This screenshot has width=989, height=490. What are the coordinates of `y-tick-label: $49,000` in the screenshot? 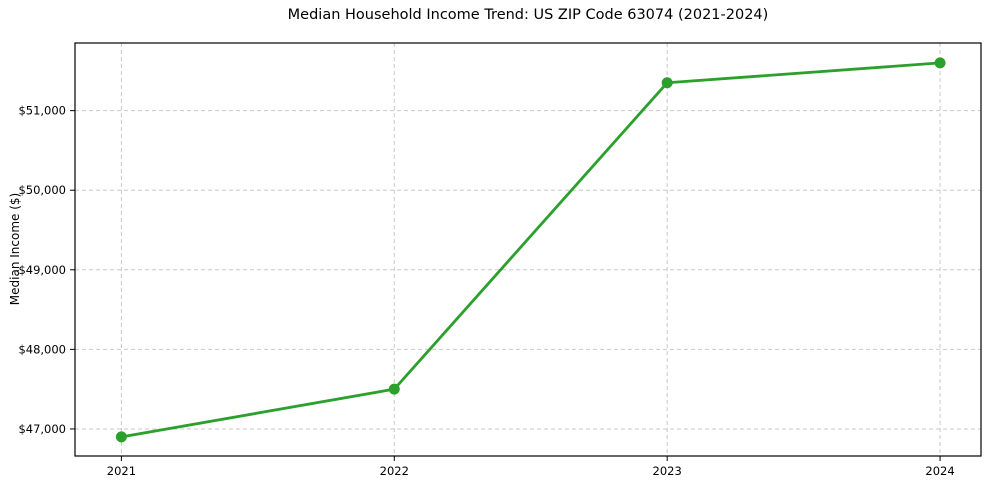 It's located at (42, 270).